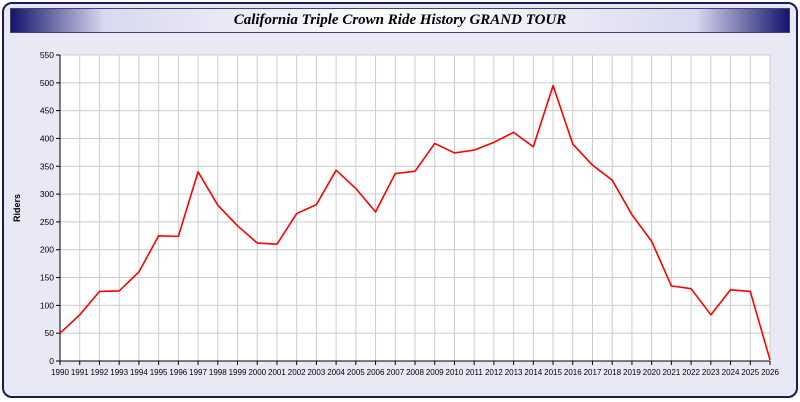 The image size is (800, 402). What do you see at coordinates (47, 166) in the screenshot?
I see `svg-text: 350` at bounding box center [47, 166].